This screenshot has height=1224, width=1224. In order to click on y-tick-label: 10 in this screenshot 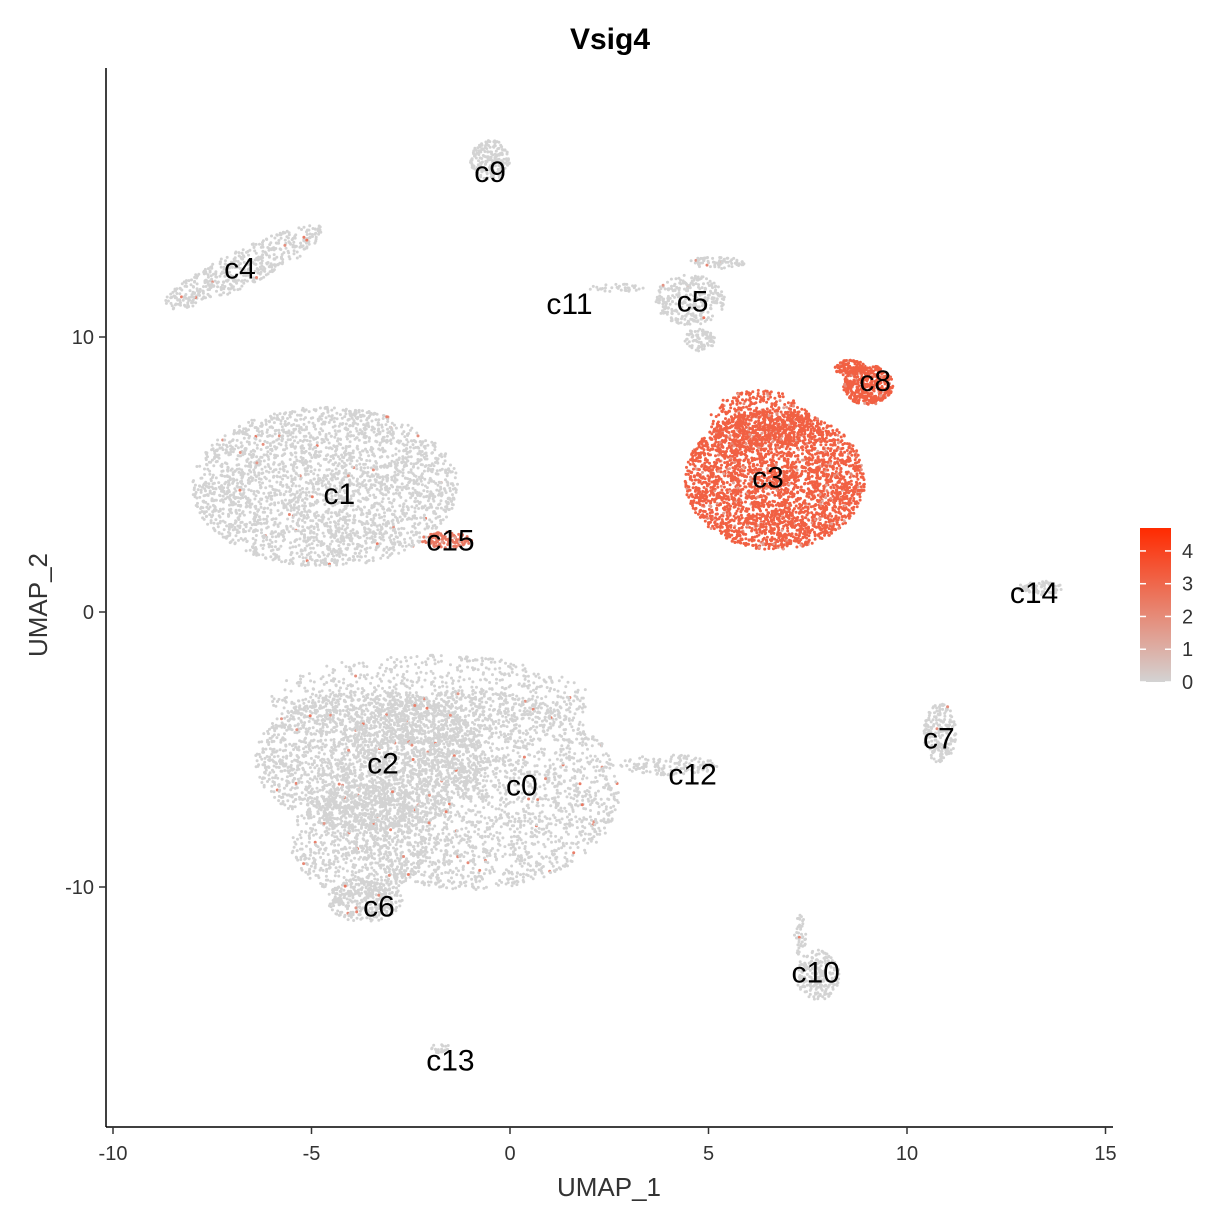, I will do `click(83, 338)`.